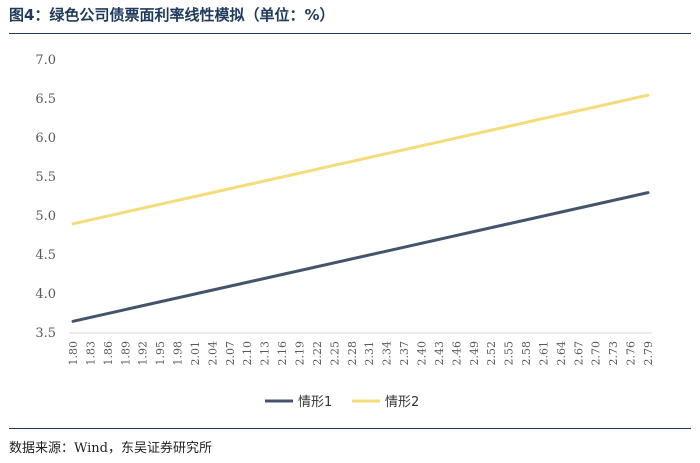  I want to click on x-tick-label: 1.95, so click(160, 353).